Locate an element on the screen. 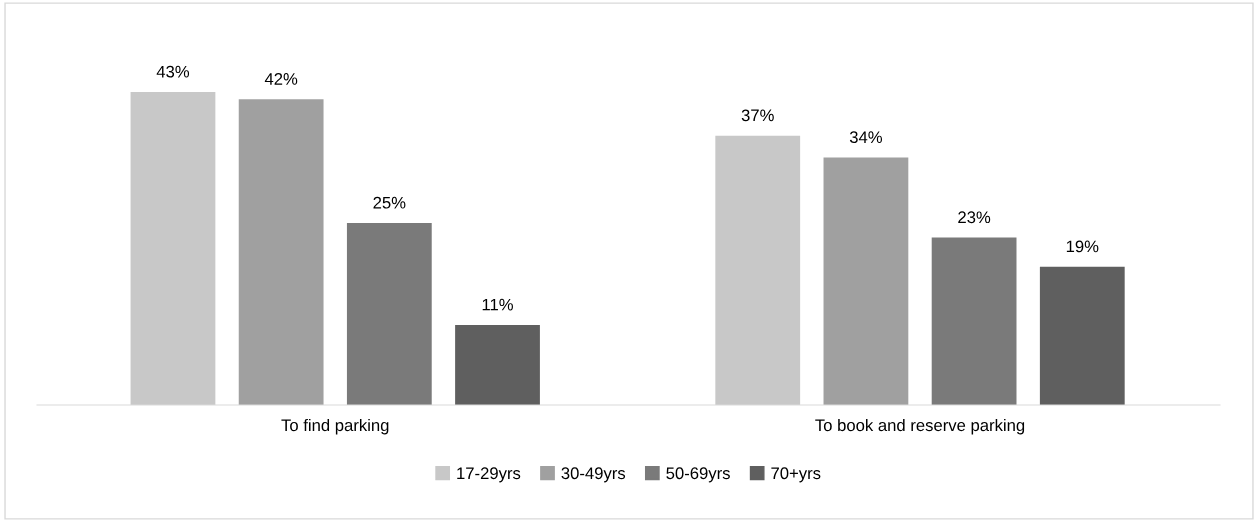 Image resolution: width=1258 pixels, height=521 pixels. data-label: 19% is located at coordinates (1082, 246).